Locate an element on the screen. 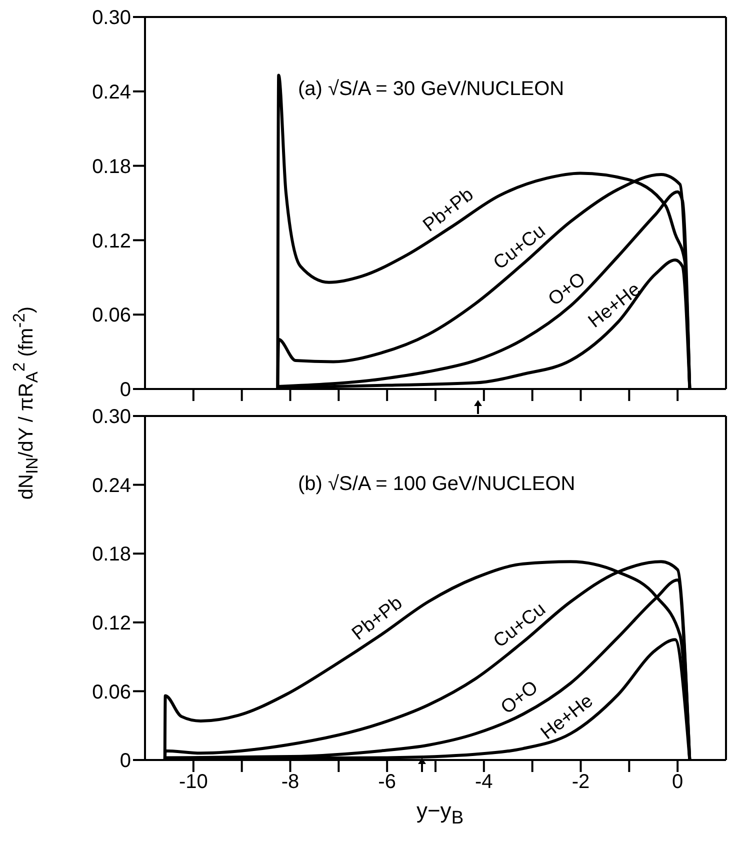  x-tick-label: 0 is located at coordinates (678, 782).